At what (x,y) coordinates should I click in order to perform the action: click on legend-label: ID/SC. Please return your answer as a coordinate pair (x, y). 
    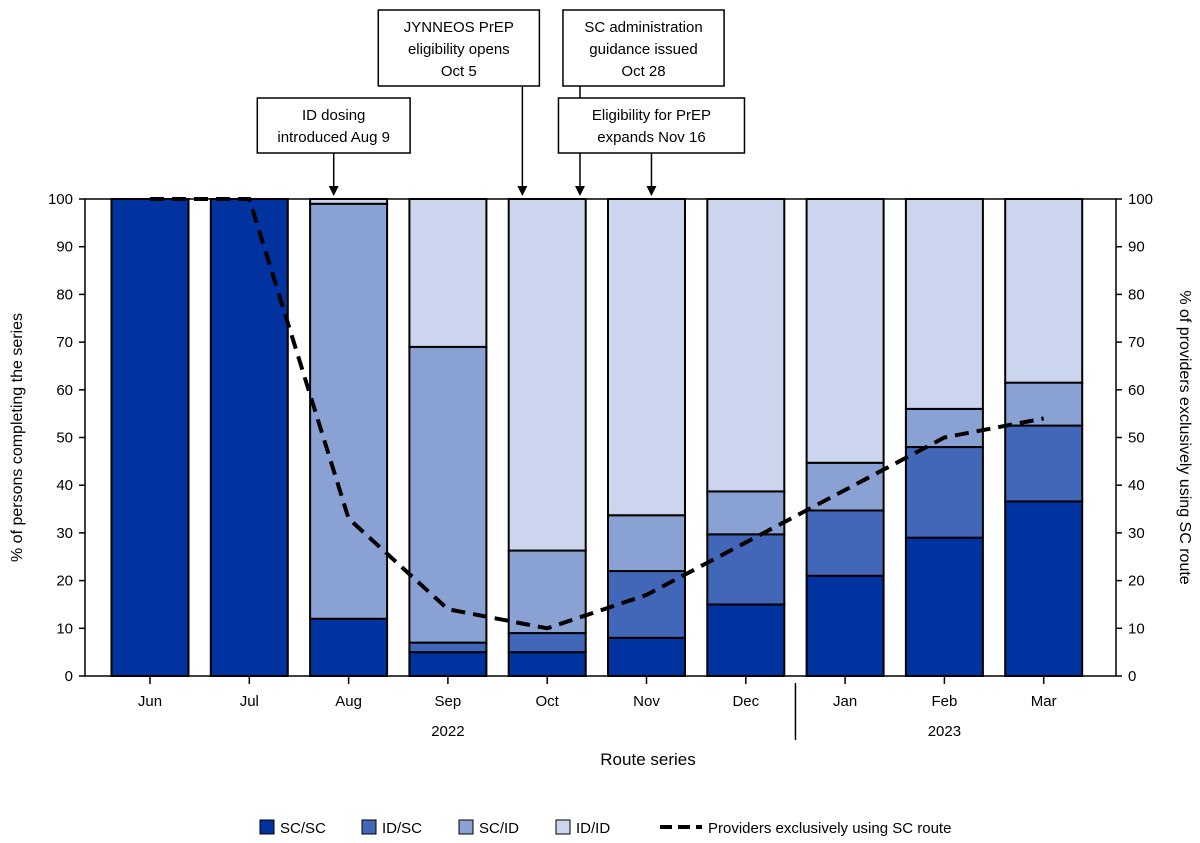
    Looking at the image, I should click on (402, 828).